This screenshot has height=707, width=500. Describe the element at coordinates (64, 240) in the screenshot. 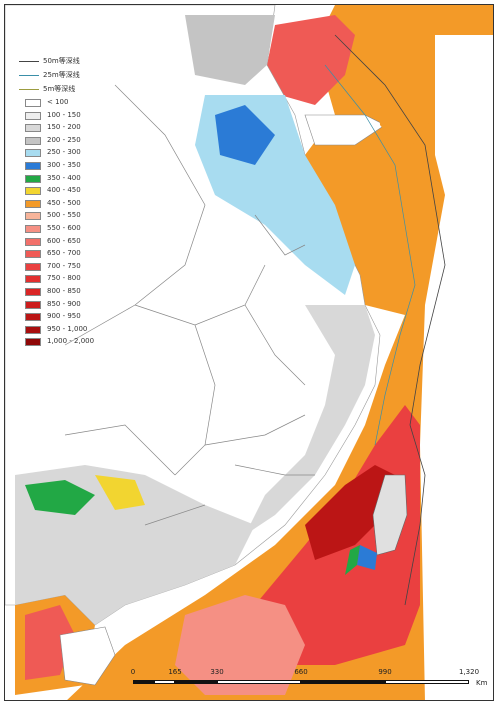

I see `legend-class-label: 600 - 650` at that location.